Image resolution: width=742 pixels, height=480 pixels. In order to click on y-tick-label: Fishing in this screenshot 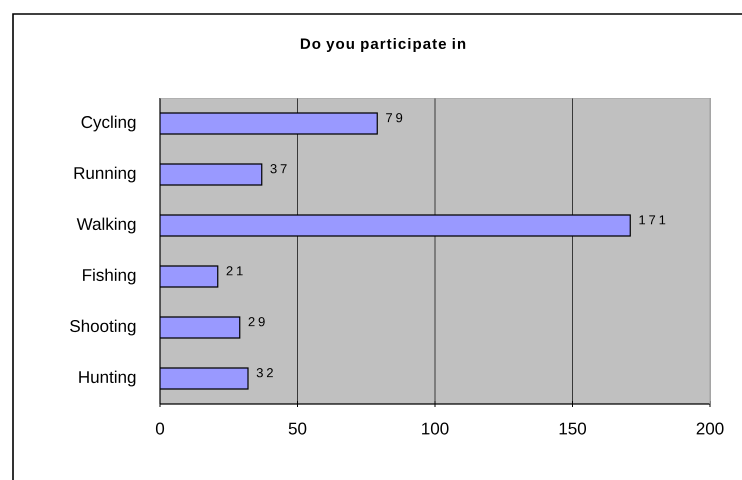, I will do `click(109, 276)`.